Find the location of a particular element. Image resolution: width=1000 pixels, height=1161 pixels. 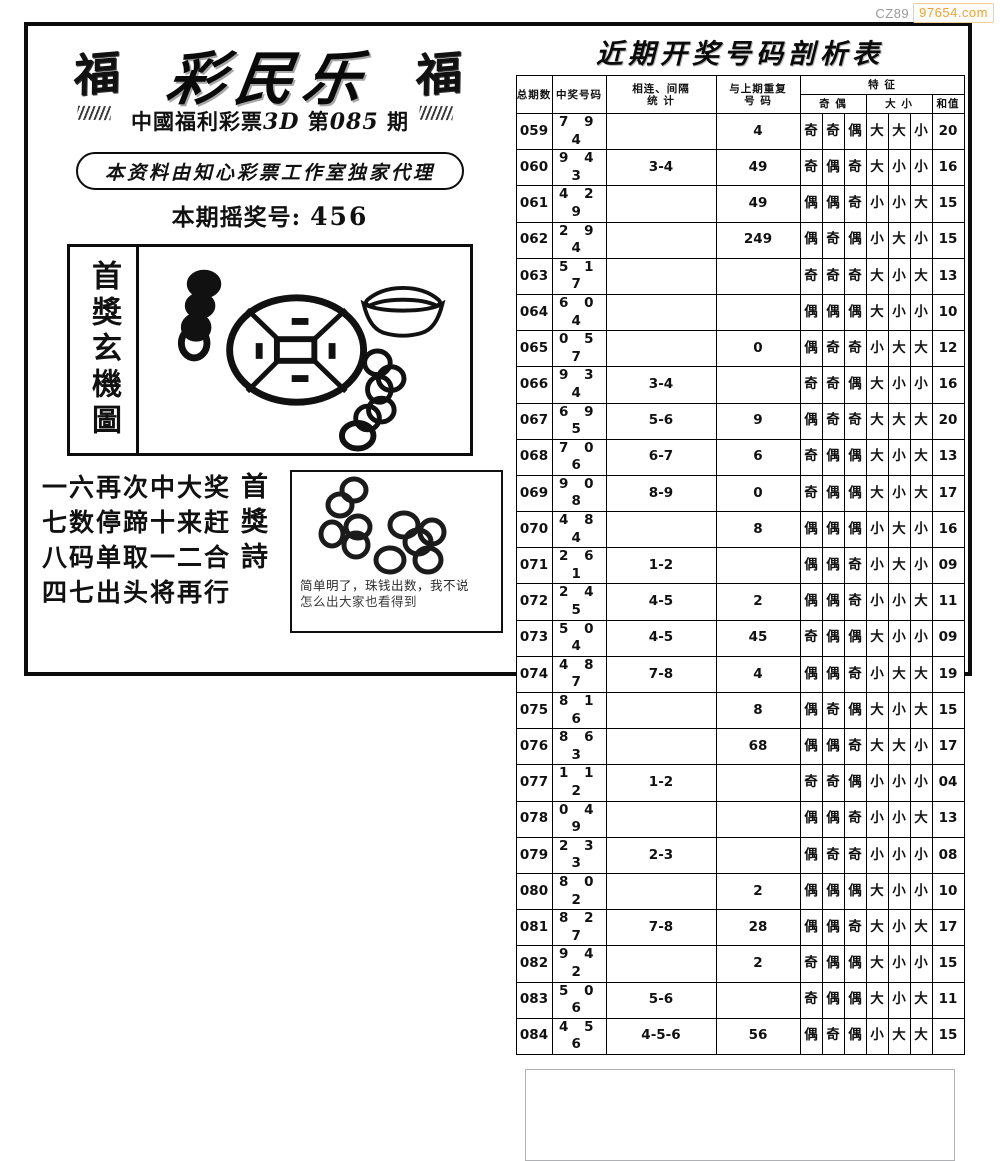

table-row: 080 8 0 2 2 偶偶偶大小小 10 is located at coordinates (740, 891).